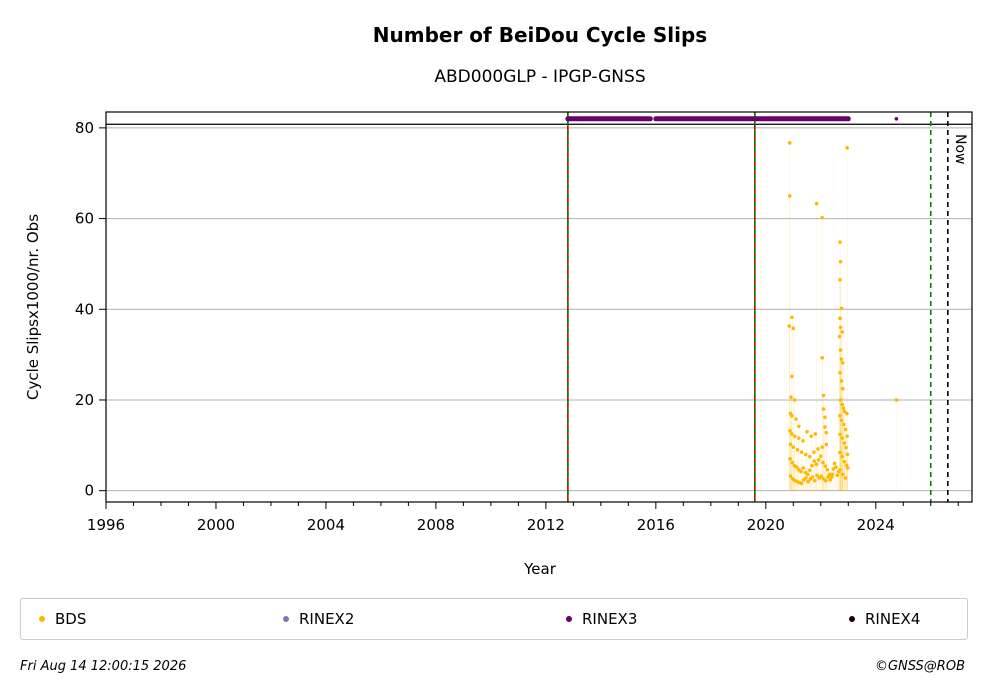 The image size is (993, 699). I want to click on legend-item-rinex4: RINEX4, so click(884, 619).